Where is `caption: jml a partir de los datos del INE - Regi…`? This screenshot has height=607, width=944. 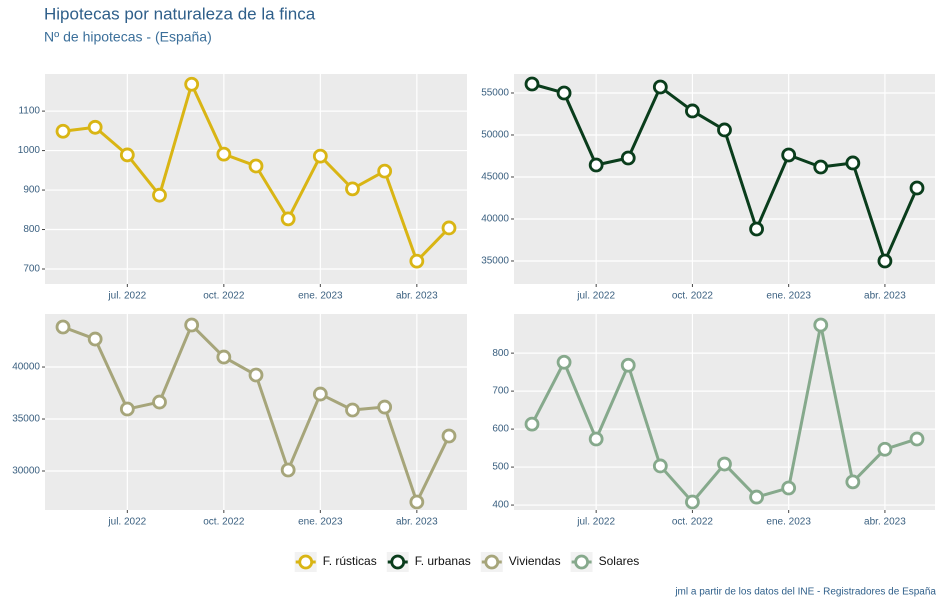 caption: jml a partir de los datos del INE - Regi… is located at coordinates (805, 592).